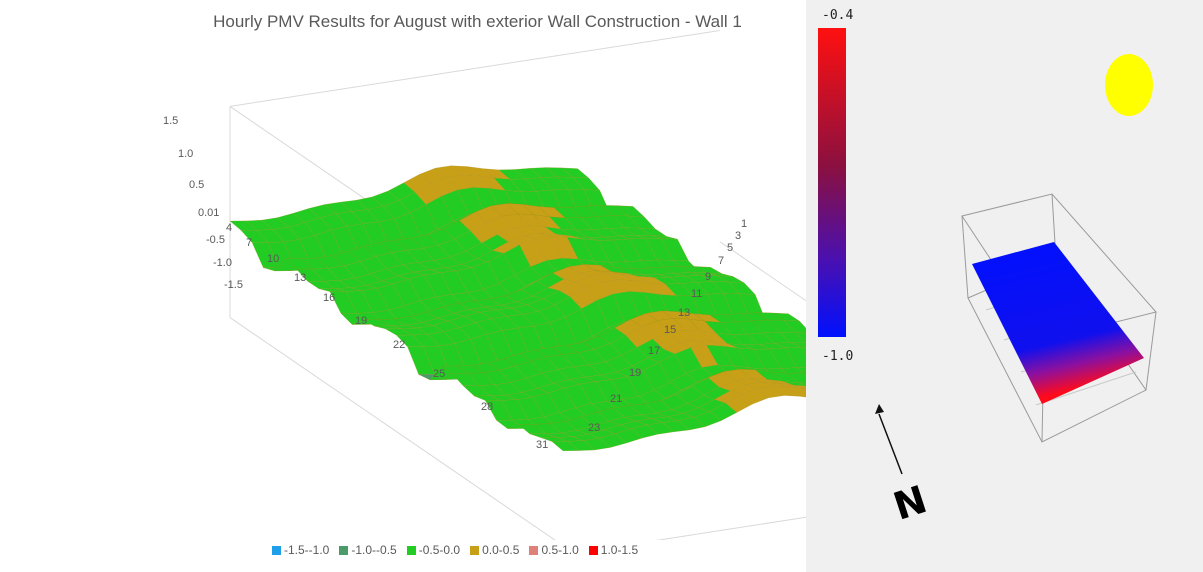 This screenshot has height=572, width=1203. I want to click on hour-tick-label: 23, so click(594, 428).